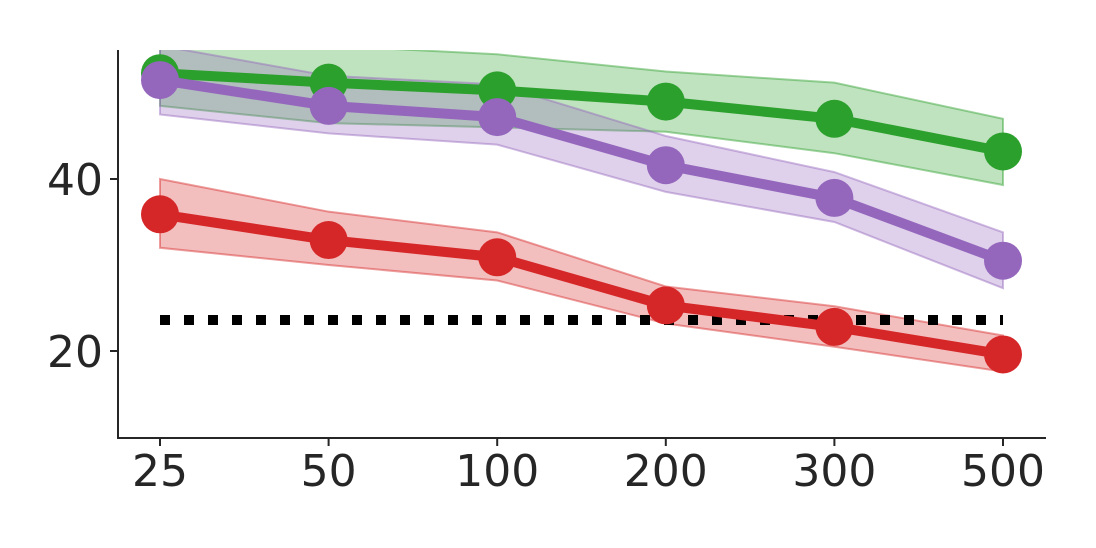  What do you see at coordinates (1003, 471) in the screenshot?
I see `x-tick-label: 500` at bounding box center [1003, 471].